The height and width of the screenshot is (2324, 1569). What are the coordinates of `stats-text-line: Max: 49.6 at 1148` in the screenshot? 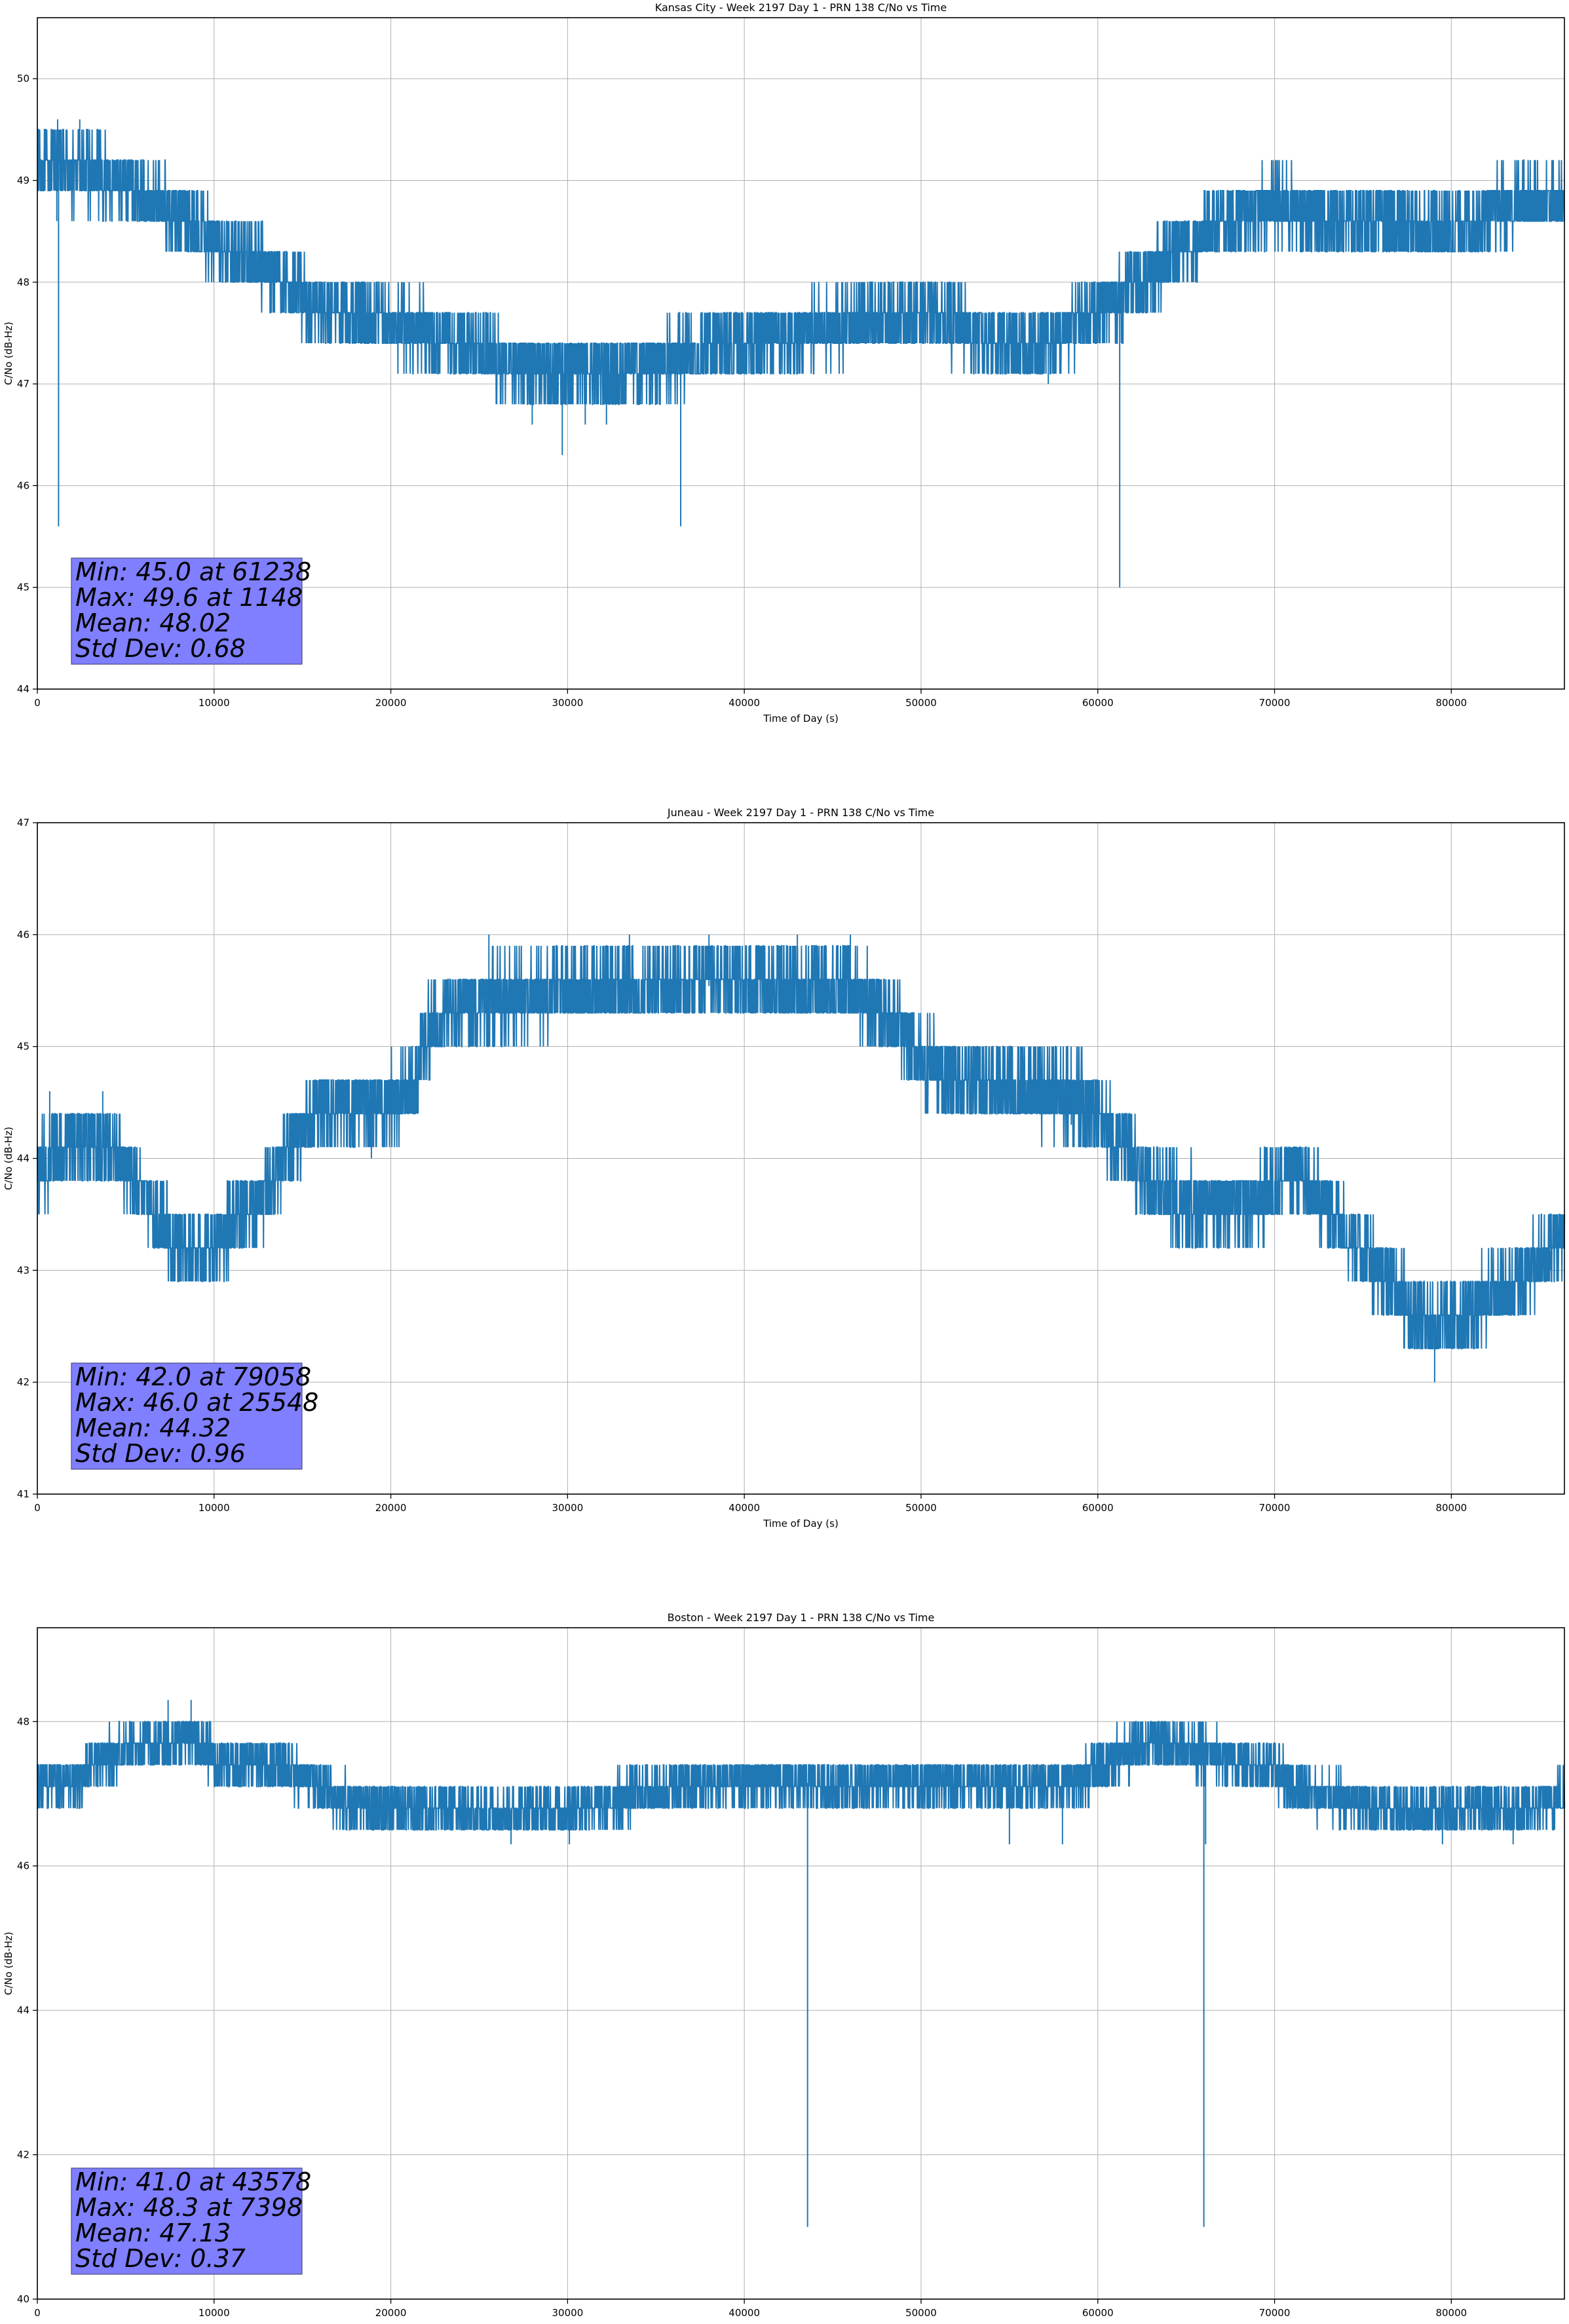 It's located at (189, 597).